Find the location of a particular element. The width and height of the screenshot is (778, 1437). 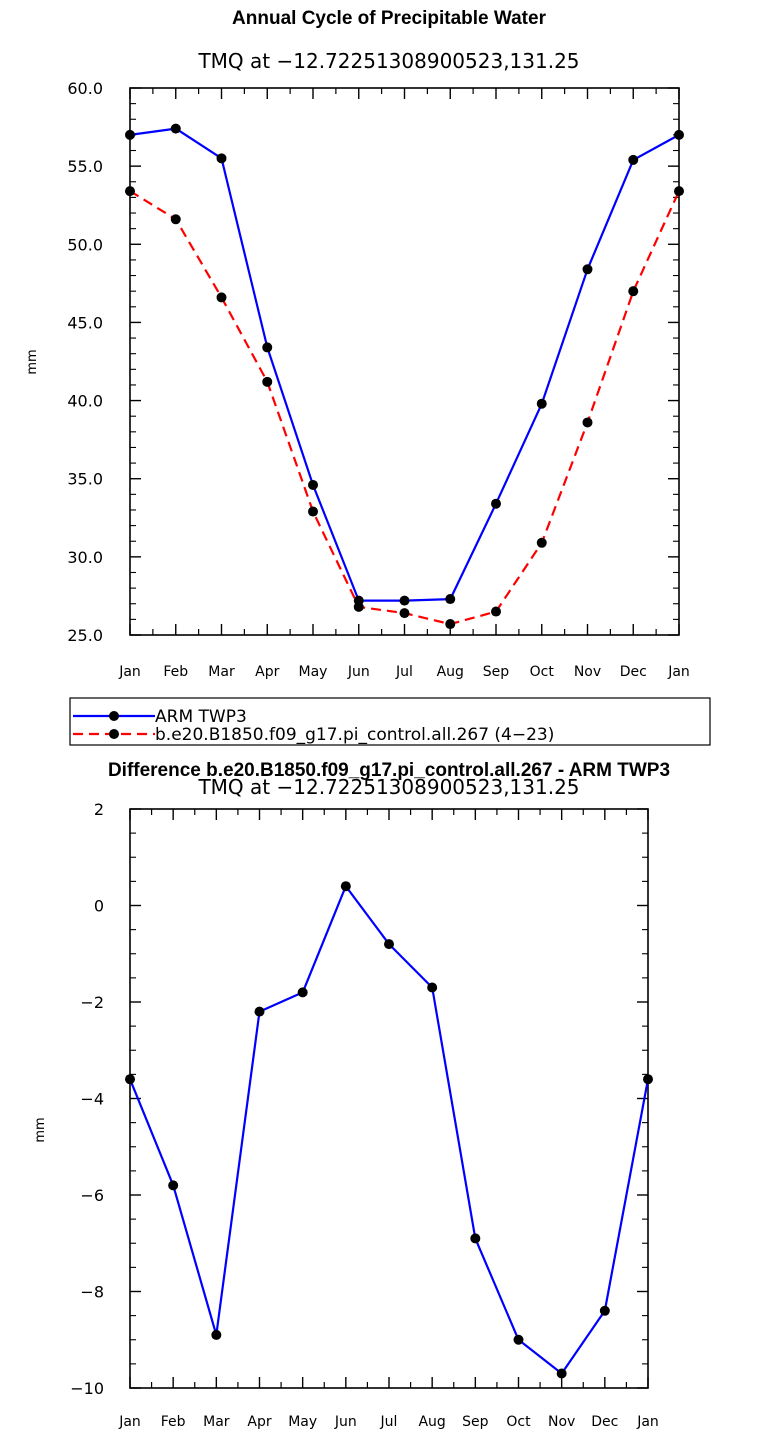

y-tick-label: −6 is located at coordinates (92, 1195).